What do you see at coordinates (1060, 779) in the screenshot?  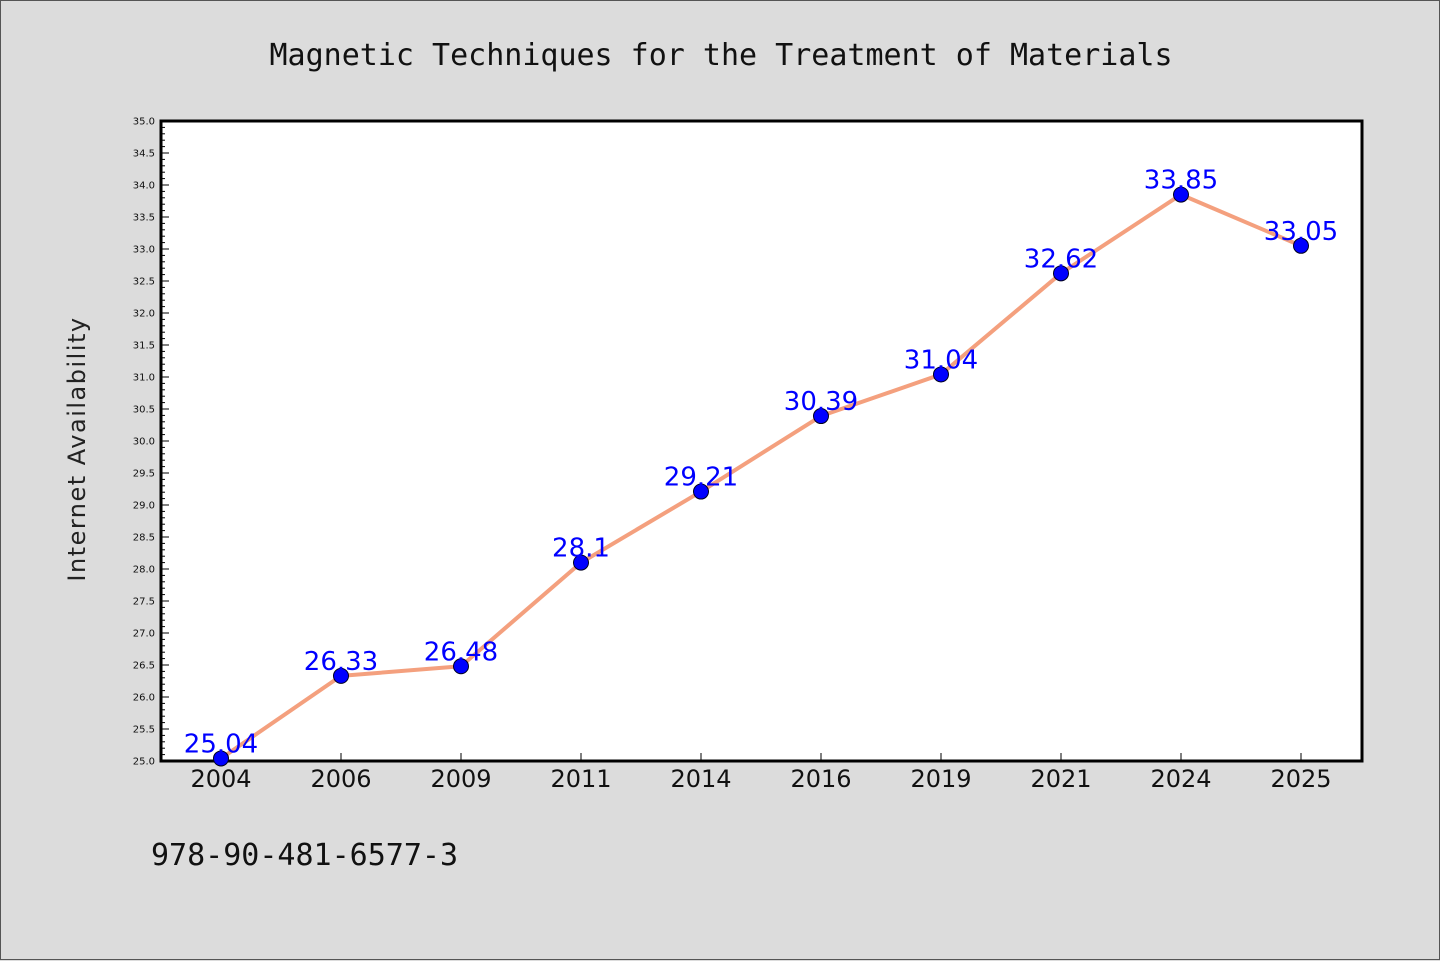 I see `x-tick-label: 2021` at bounding box center [1060, 779].